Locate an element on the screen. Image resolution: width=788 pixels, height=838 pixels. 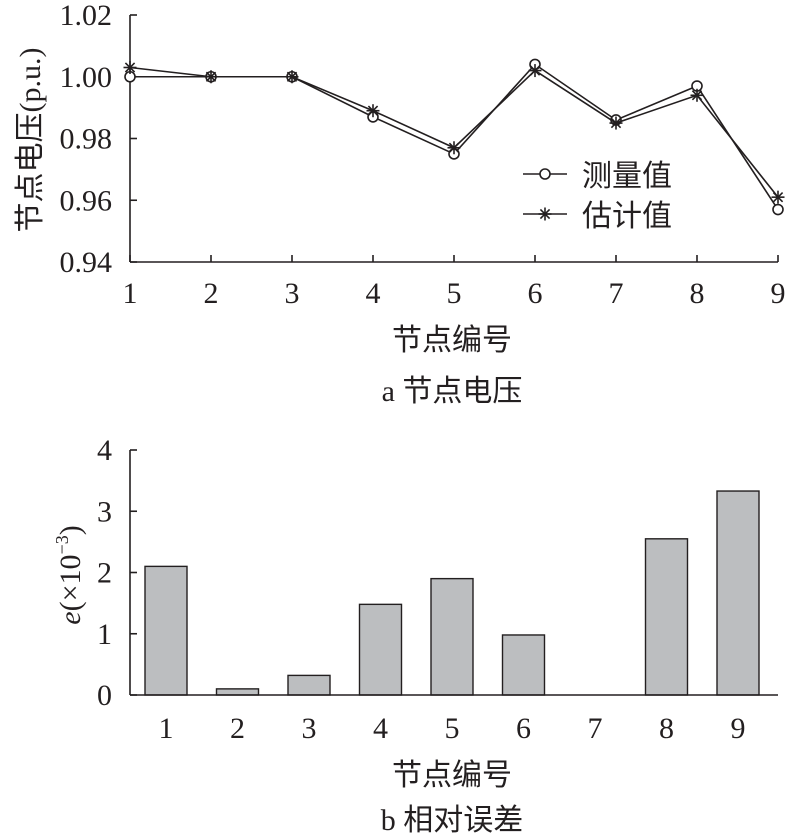
error-y-tick-label: 2 is located at coordinates (104, 573).